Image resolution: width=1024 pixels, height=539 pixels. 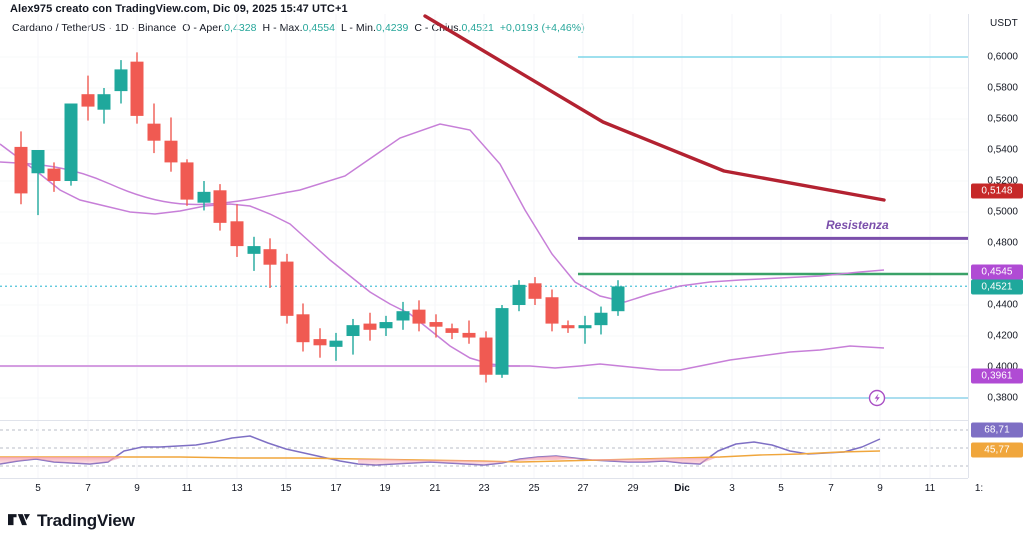 What do you see at coordinates (1003, 23) in the screenshot?
I see `price-axis-currency-label: USDT` at bounding box center [1003, 23].